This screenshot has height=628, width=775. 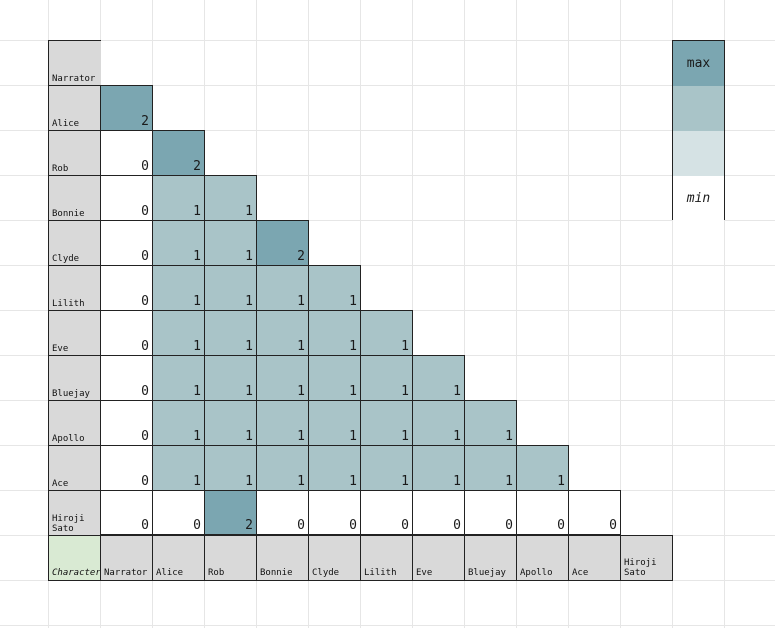 What do you see at coordinates (71, 394) in the screenshot?
I see `row-label-text: Bluejay` at bounding box center [71, 394].